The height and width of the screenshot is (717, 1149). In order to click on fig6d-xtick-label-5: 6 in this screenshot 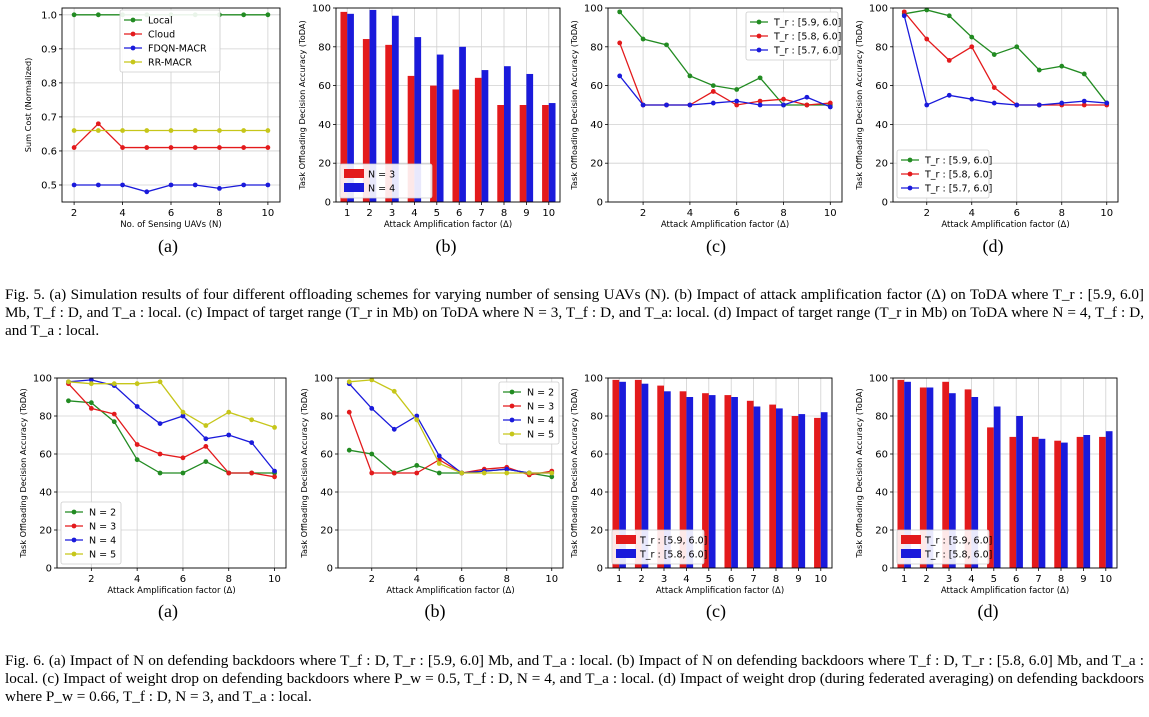, I will do `click(1016, 579)`.